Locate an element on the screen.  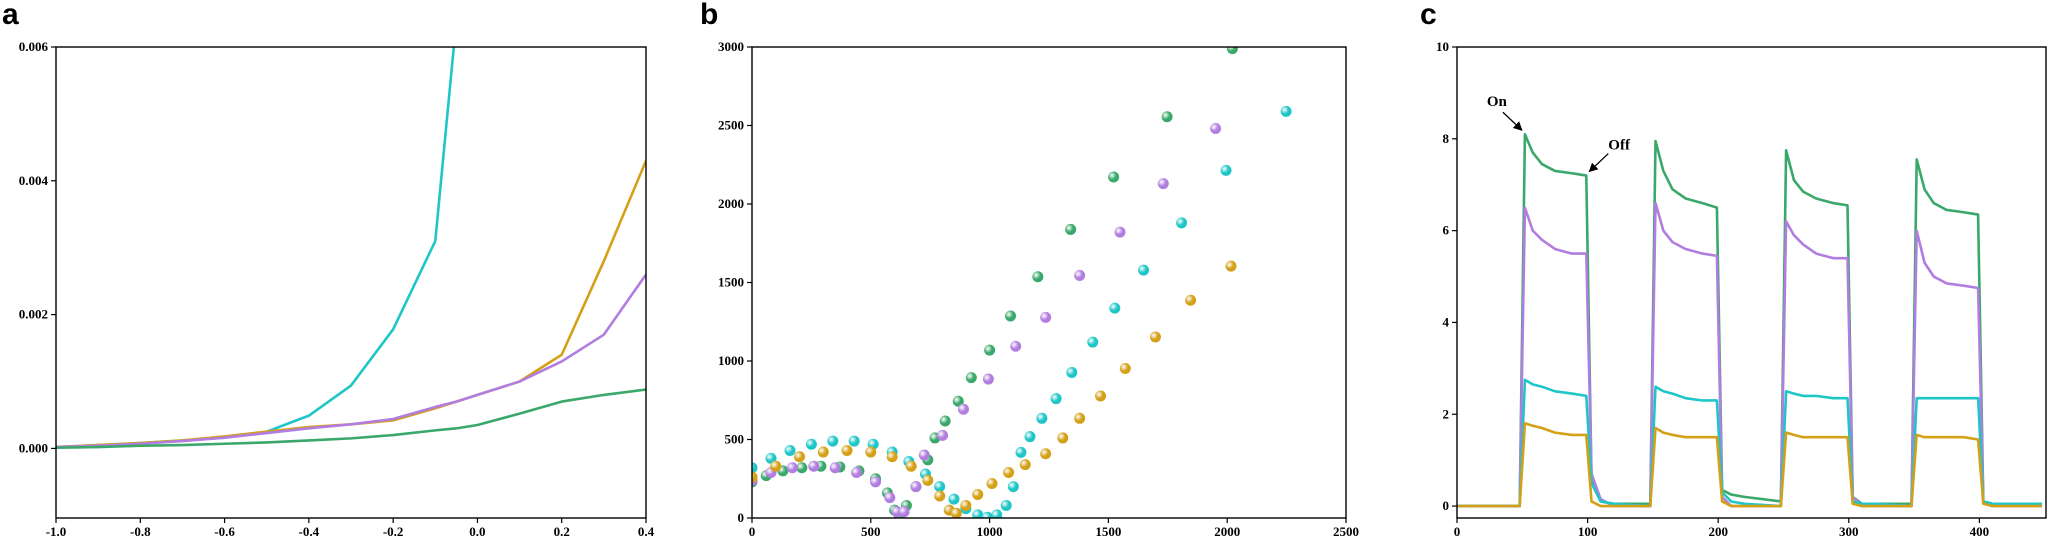
x-tick-label: 300 is located at coordinates (1849, 531).